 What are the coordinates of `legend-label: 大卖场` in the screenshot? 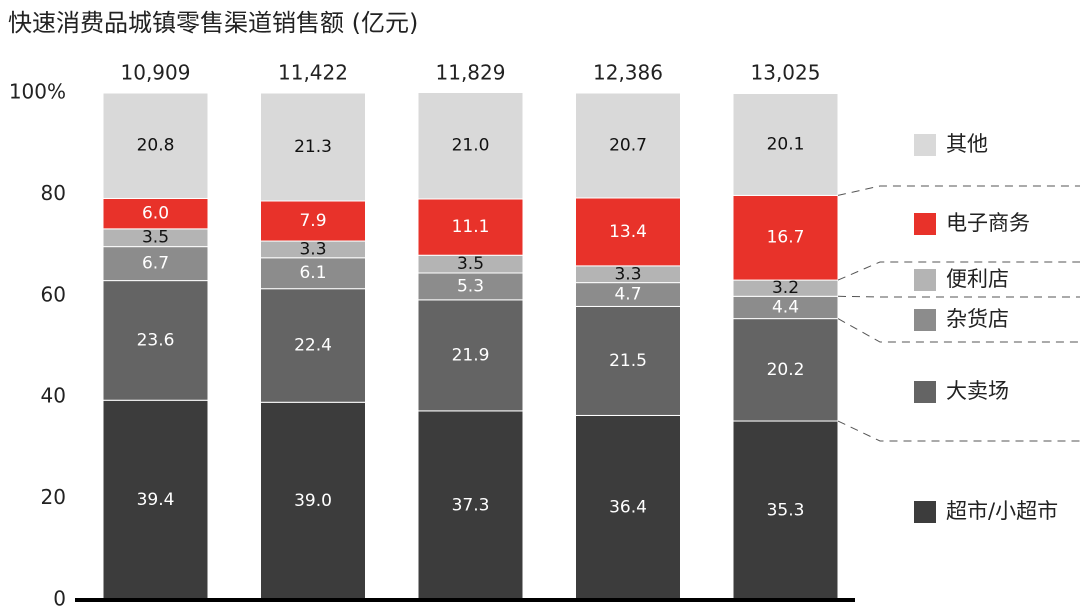 It's located at (977, 391).